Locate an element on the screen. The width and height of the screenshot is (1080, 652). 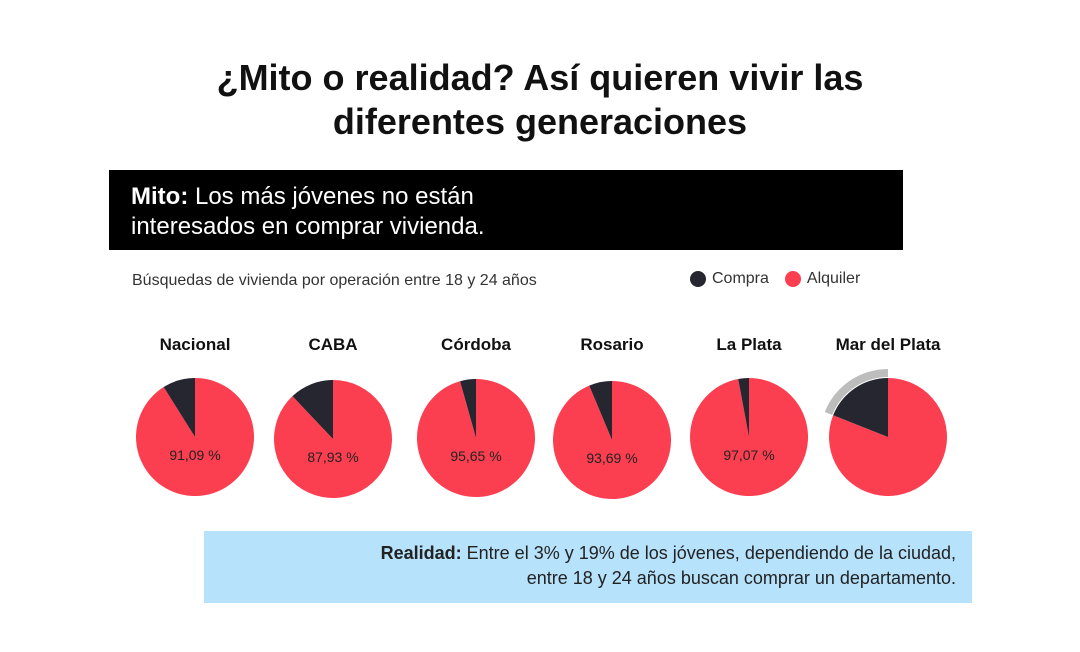
pie-data-label-2: 95,65 % is located at coordinates (476, 456).